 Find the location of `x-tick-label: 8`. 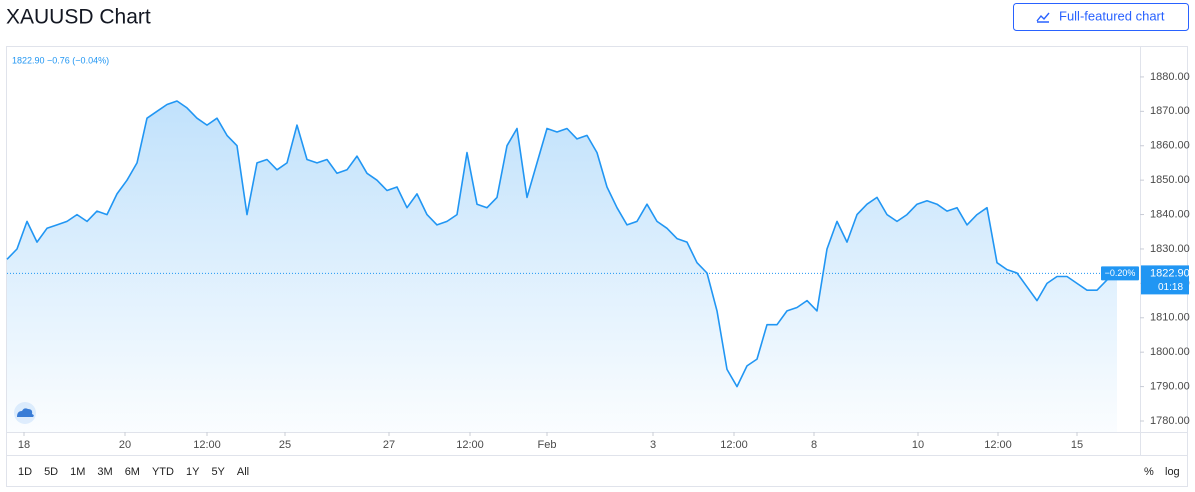

x-tick-label: 8 is located at coordinates (814, 445).